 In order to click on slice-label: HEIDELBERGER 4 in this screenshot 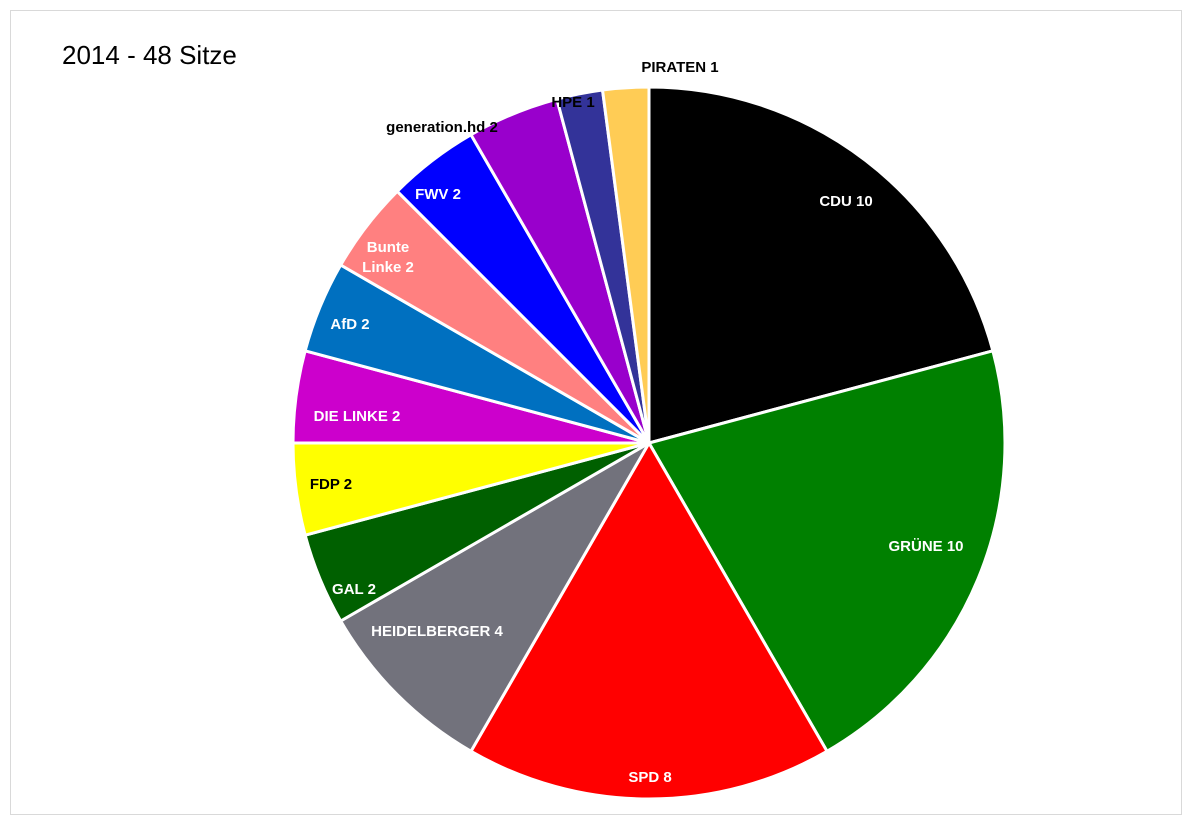, I will do `click(437, 631)`.